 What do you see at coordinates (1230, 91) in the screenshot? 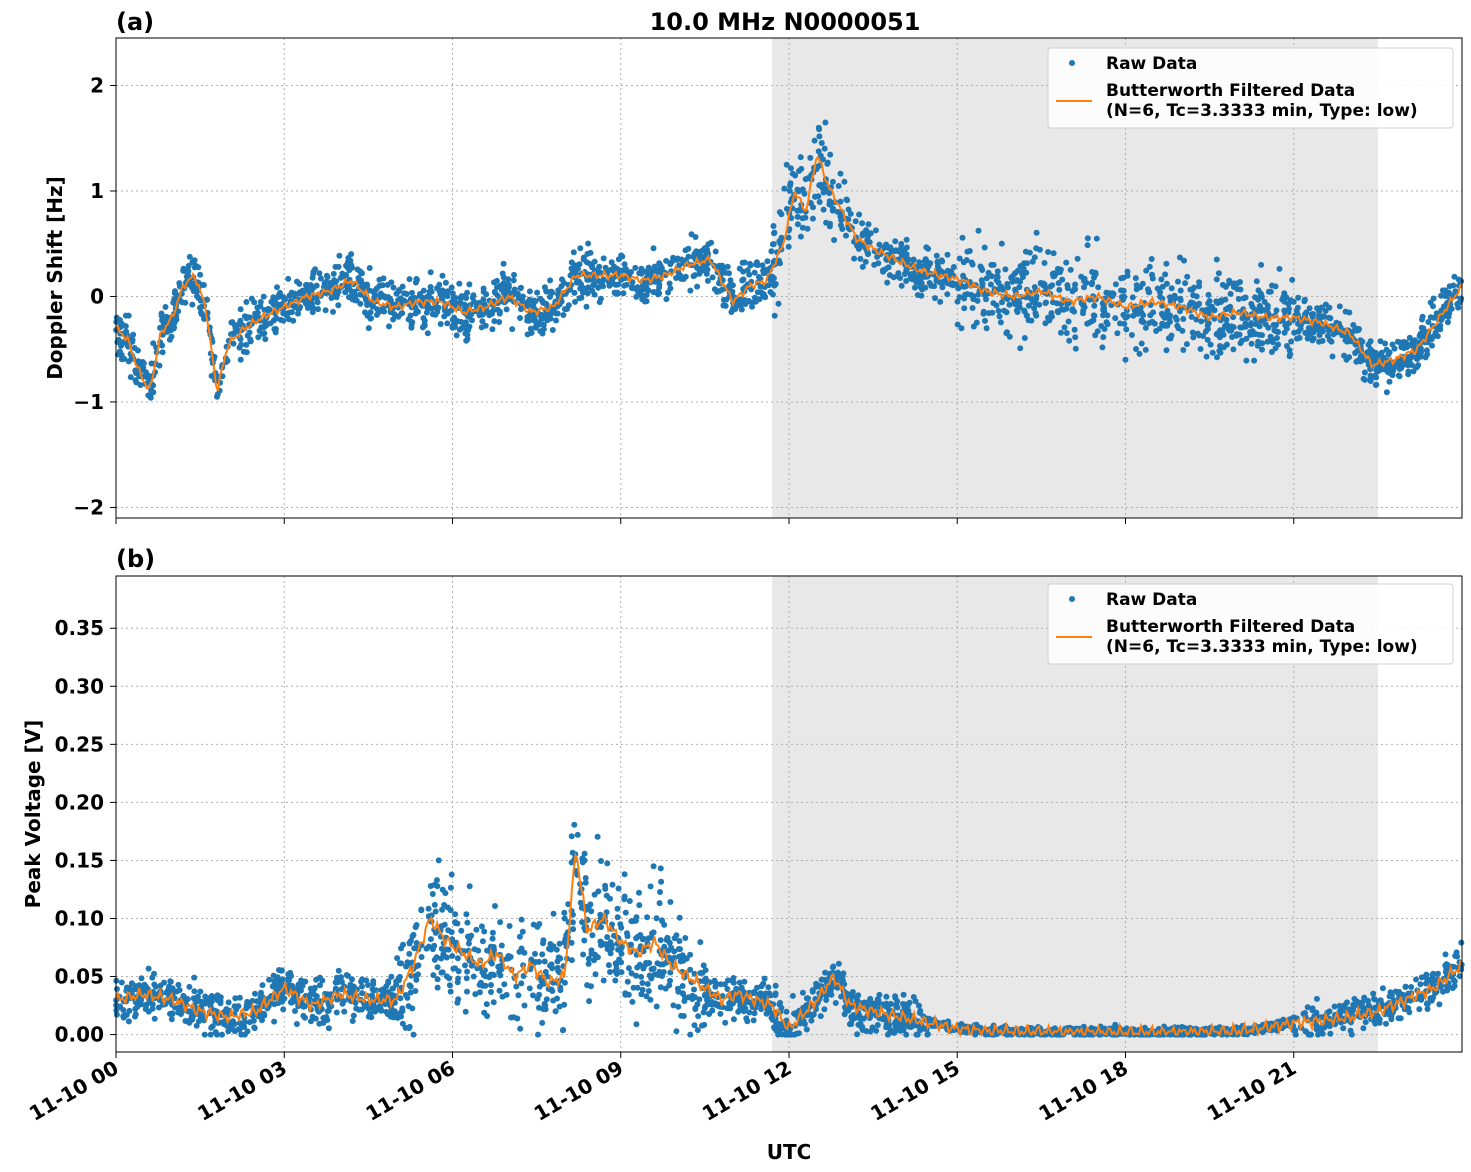
I see `legend-filtered-label-line1: Butterworth Filtered Data` at bounding box center [1230, 91].